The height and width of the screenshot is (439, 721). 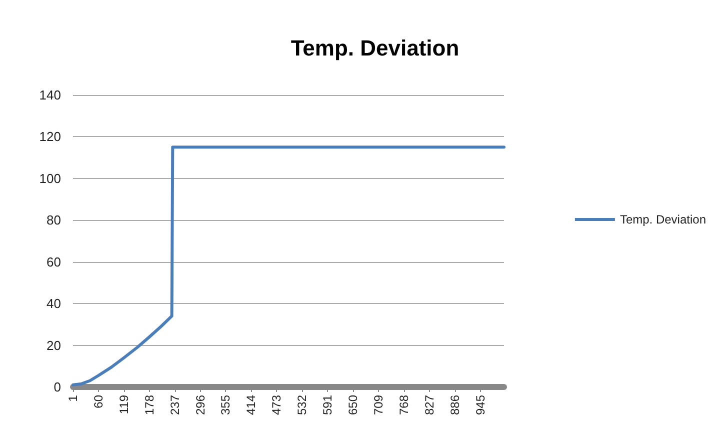 What do you see at coordinates (225, 405) in the screenshot?
I see `x-tick-label: 355` at bounding box center [225, 405].